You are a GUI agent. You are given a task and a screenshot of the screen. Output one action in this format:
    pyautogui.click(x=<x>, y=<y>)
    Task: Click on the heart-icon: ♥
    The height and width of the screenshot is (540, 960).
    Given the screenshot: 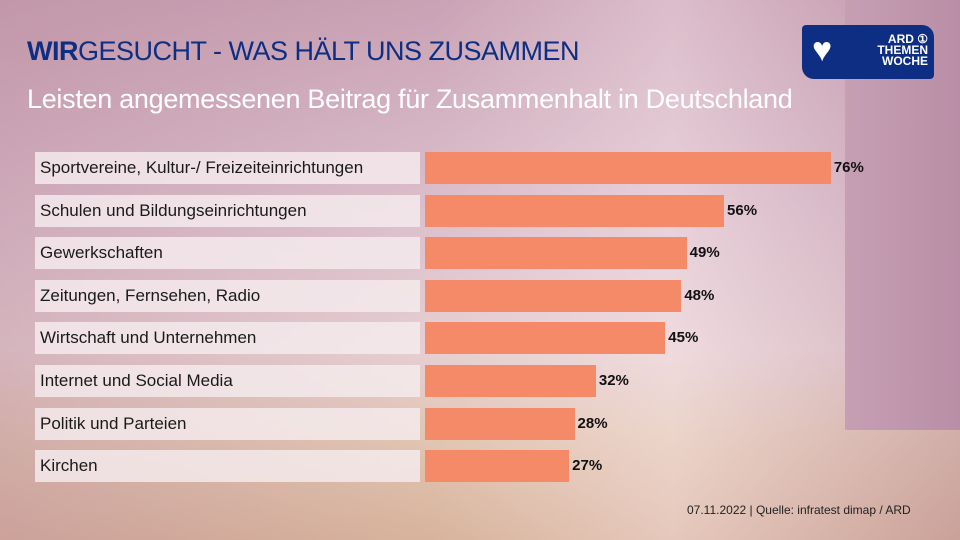 What is the action you would take?
    pyautogui.click(x=822, y=50)
    